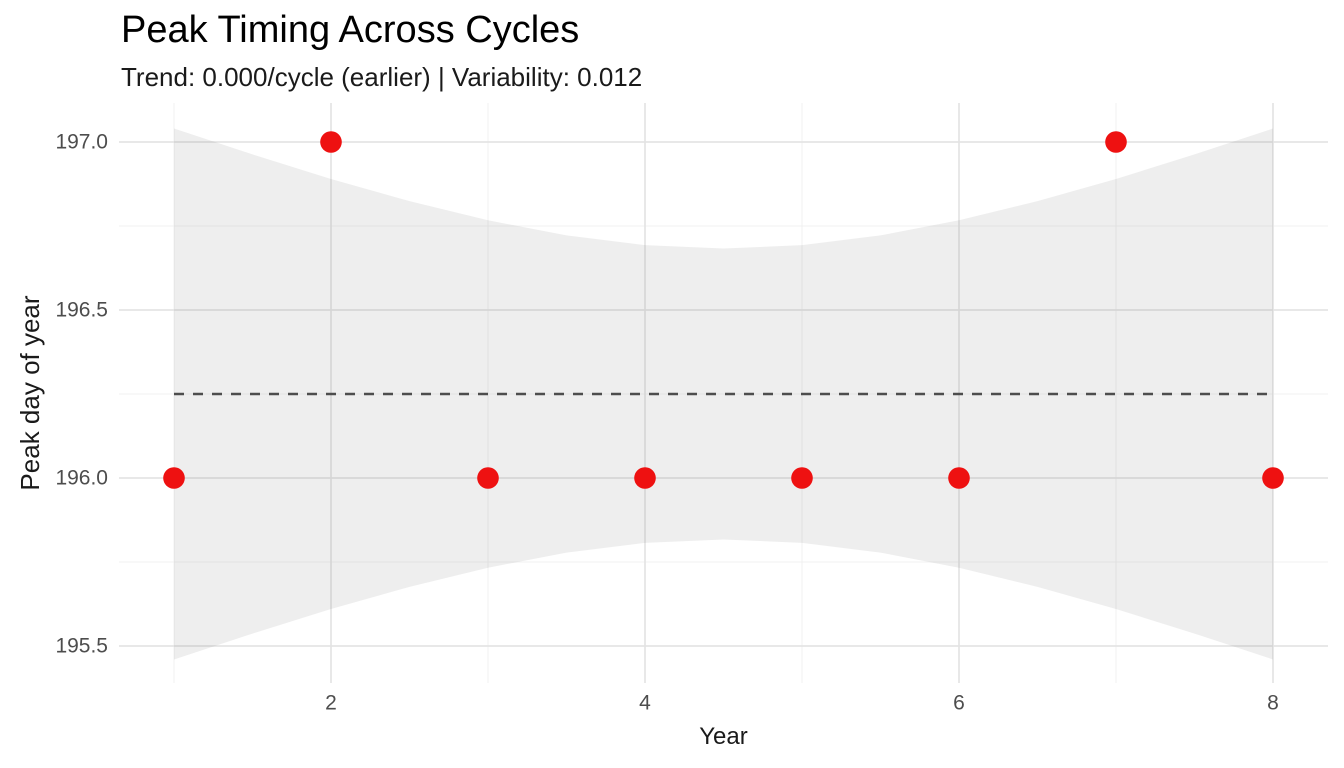 The width and height of the screenshot is (1344, 768). I want to click on y-tick-label: 196.0, so click(81, 478).